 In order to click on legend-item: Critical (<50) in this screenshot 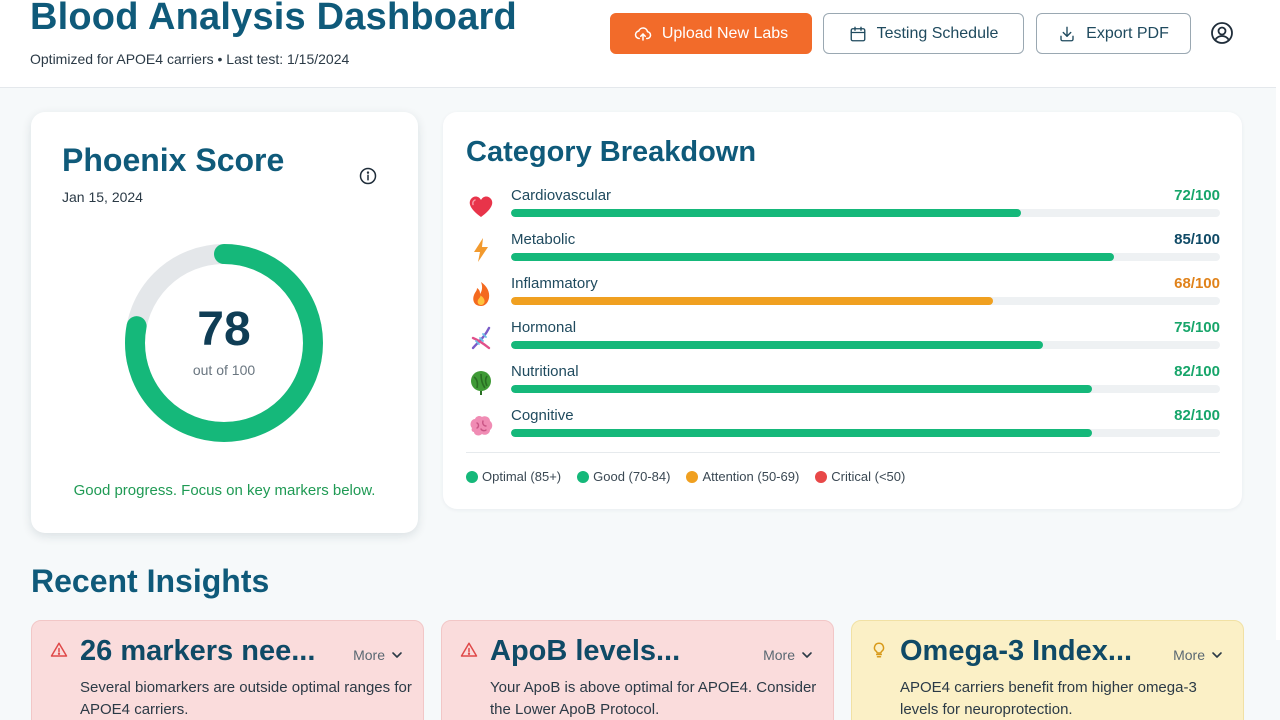, I will do `click(860, 476)`.